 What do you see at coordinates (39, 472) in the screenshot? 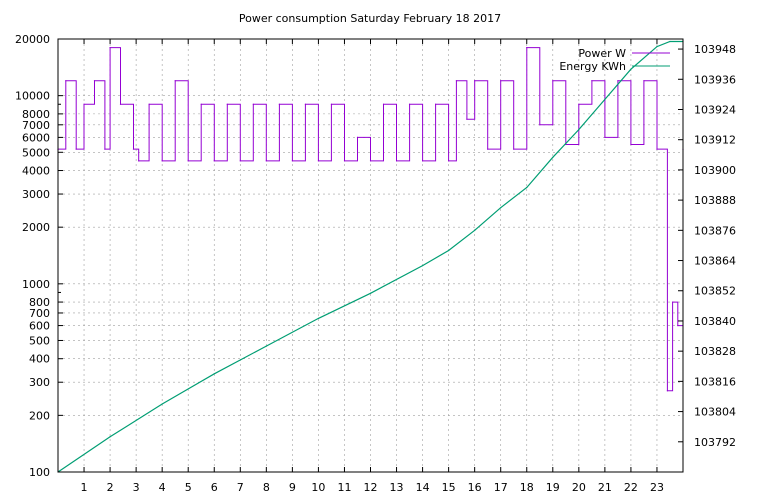
I see `y-tick-label: 100` at bounding box center [39, 472].